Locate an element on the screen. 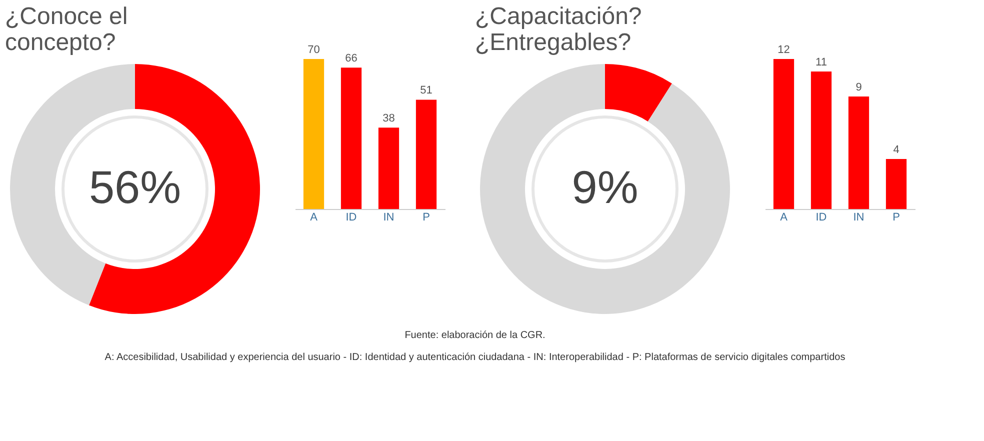 Image resolution: width=984 pixels, height=441 pixels. chart-title: ¿Capacitación? ¿Entregables? is located at coordinates (558, 29).